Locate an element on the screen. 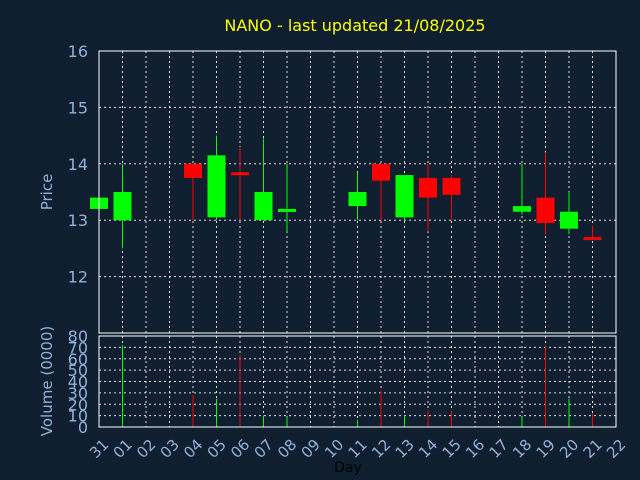  chart-title: NANO - last updated 21/08/2025 is located at coordinates (354, 25).